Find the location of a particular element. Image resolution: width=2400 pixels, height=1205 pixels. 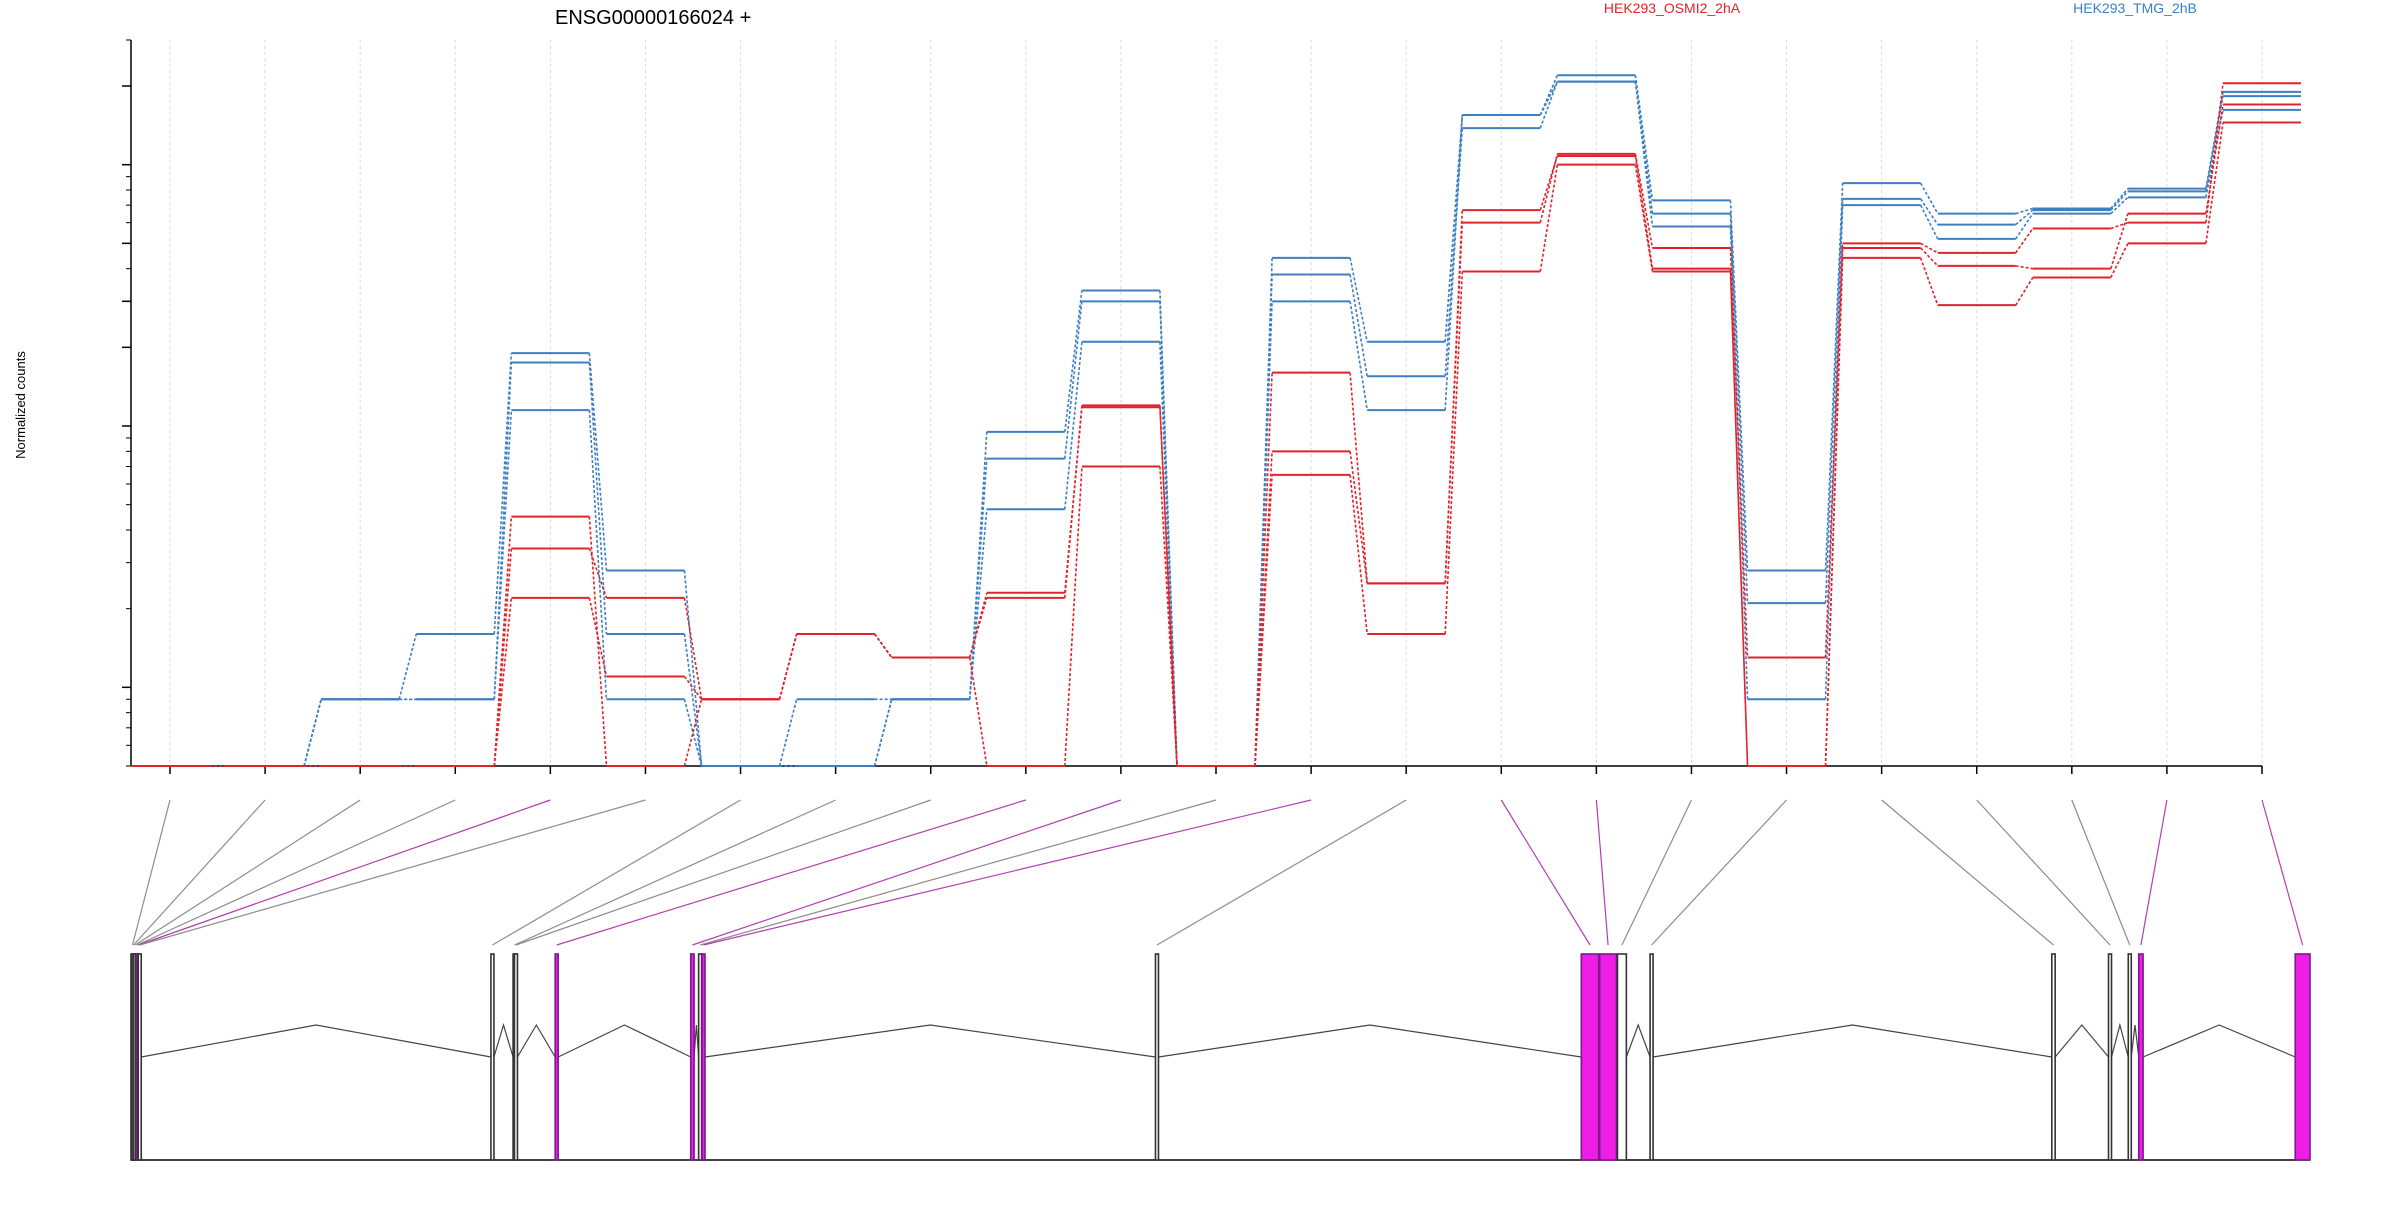

chart-title: ENSG00000166024 + is located at coordinates (653, 18).